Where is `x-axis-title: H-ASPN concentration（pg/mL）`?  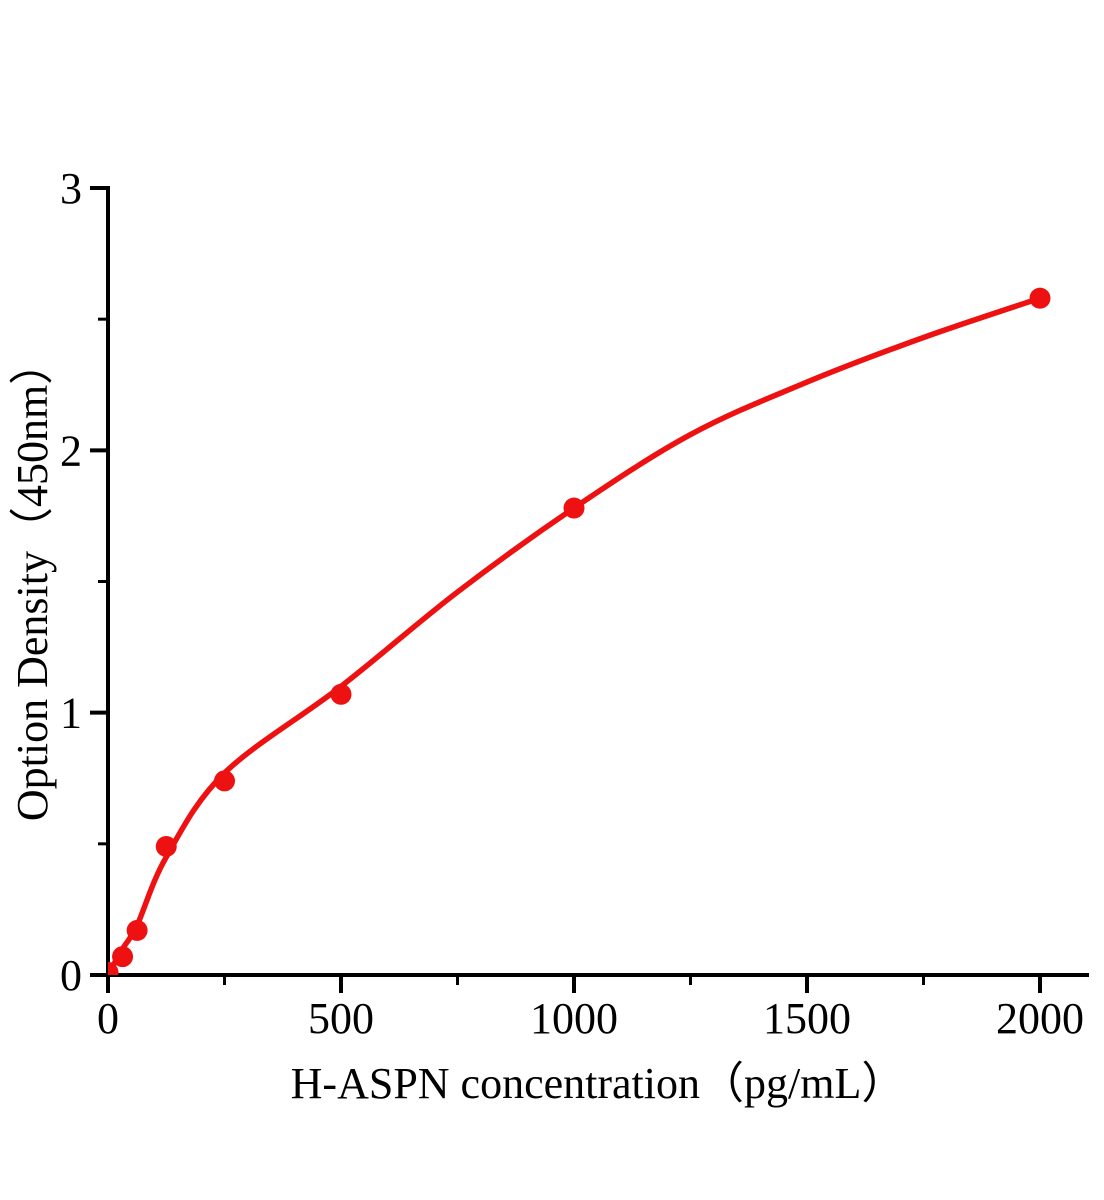 x-axis-title: H-ASPN concentration（pg/mL） is located at coordinates (598, 1083).